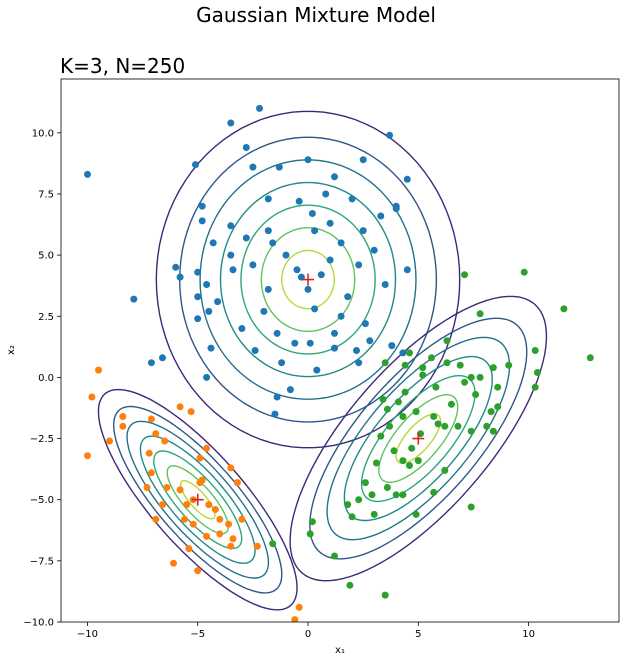  What do you see at coordinates (46, 378) in the screenshot?
I see `y-tick-label-4: 0.0` at bounding box center [46, 378].